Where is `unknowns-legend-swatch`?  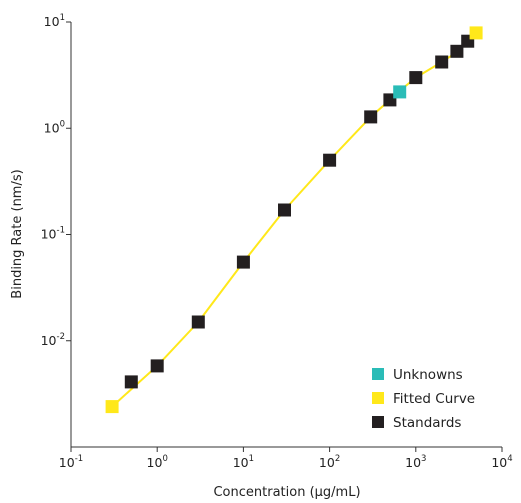 unknowns-legend-swatch is located at coordinates (378, 374).